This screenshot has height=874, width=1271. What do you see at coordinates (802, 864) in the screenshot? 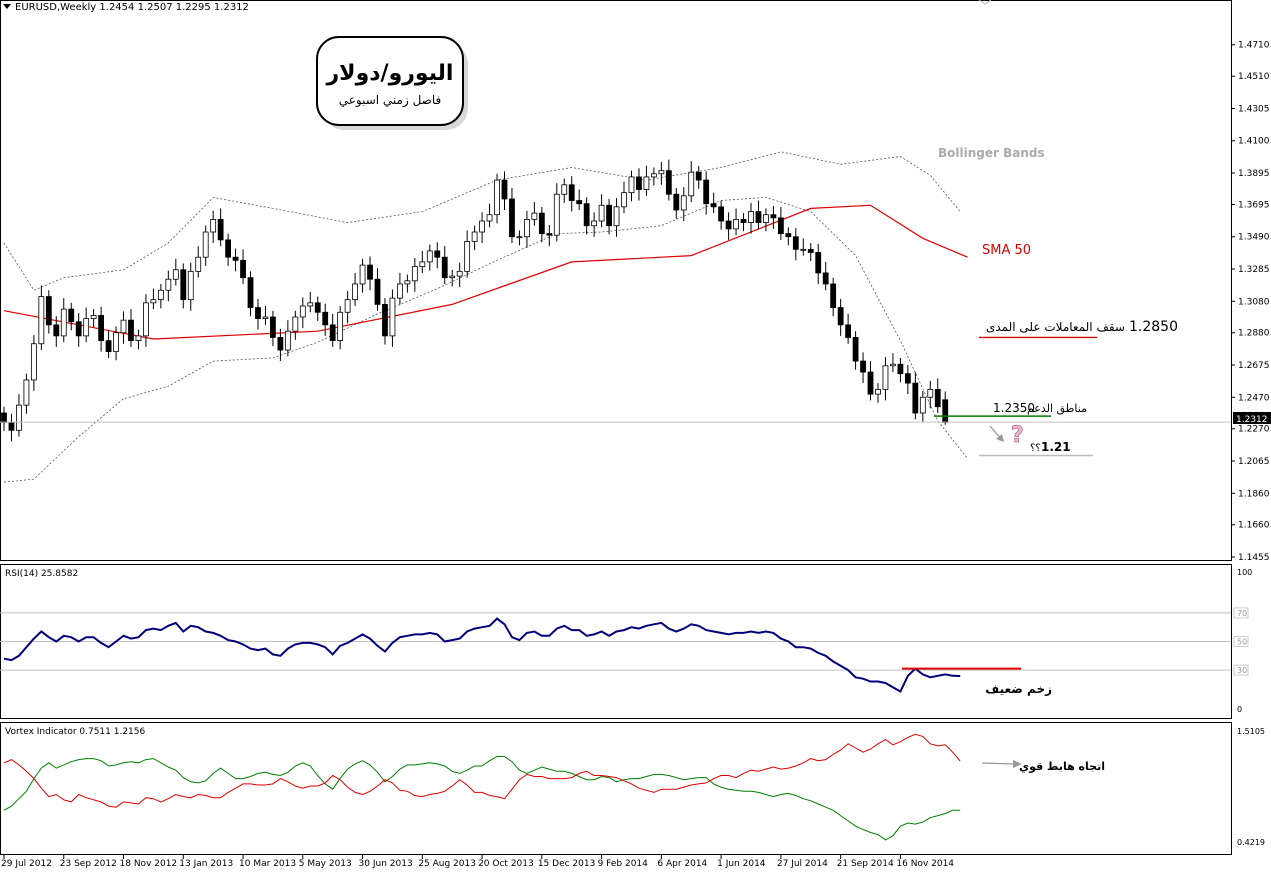
I see `time-tick-label: 27 Jul 2014` at bounding box center [802, 864].